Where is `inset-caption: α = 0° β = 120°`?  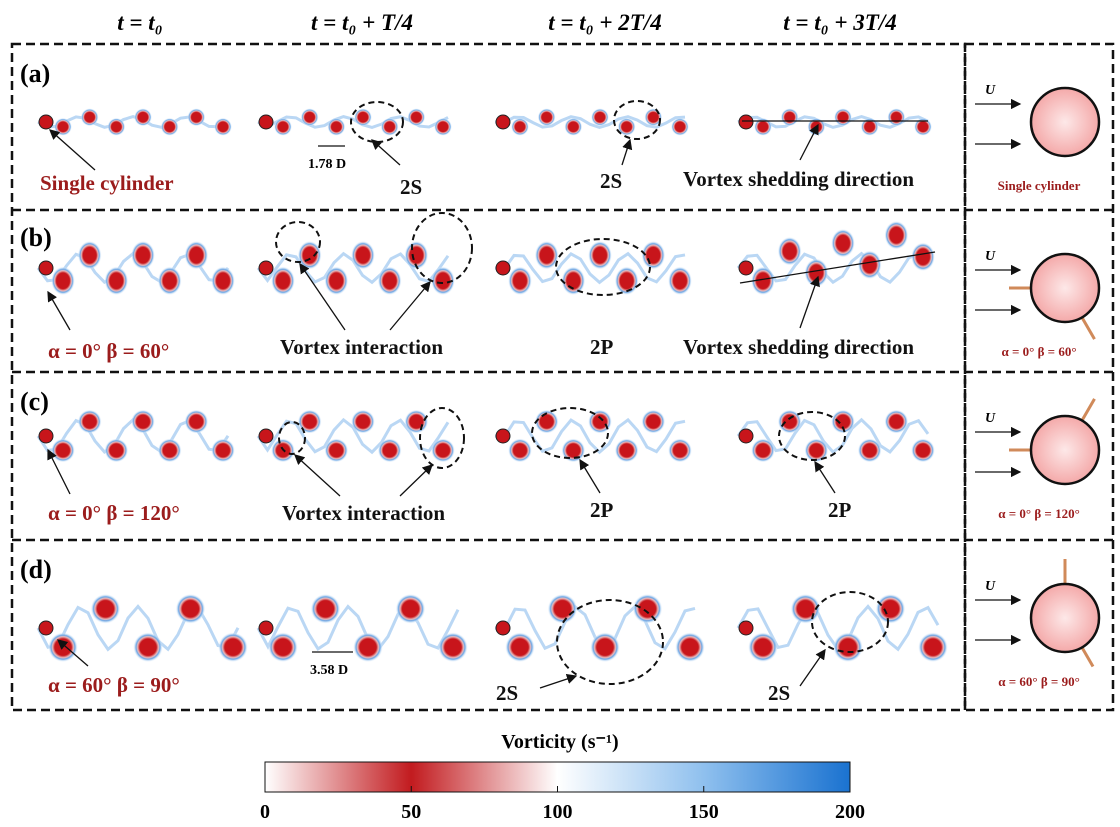 inset-caption: α = 0° β = 120° is located at coordinates (1039, 513).